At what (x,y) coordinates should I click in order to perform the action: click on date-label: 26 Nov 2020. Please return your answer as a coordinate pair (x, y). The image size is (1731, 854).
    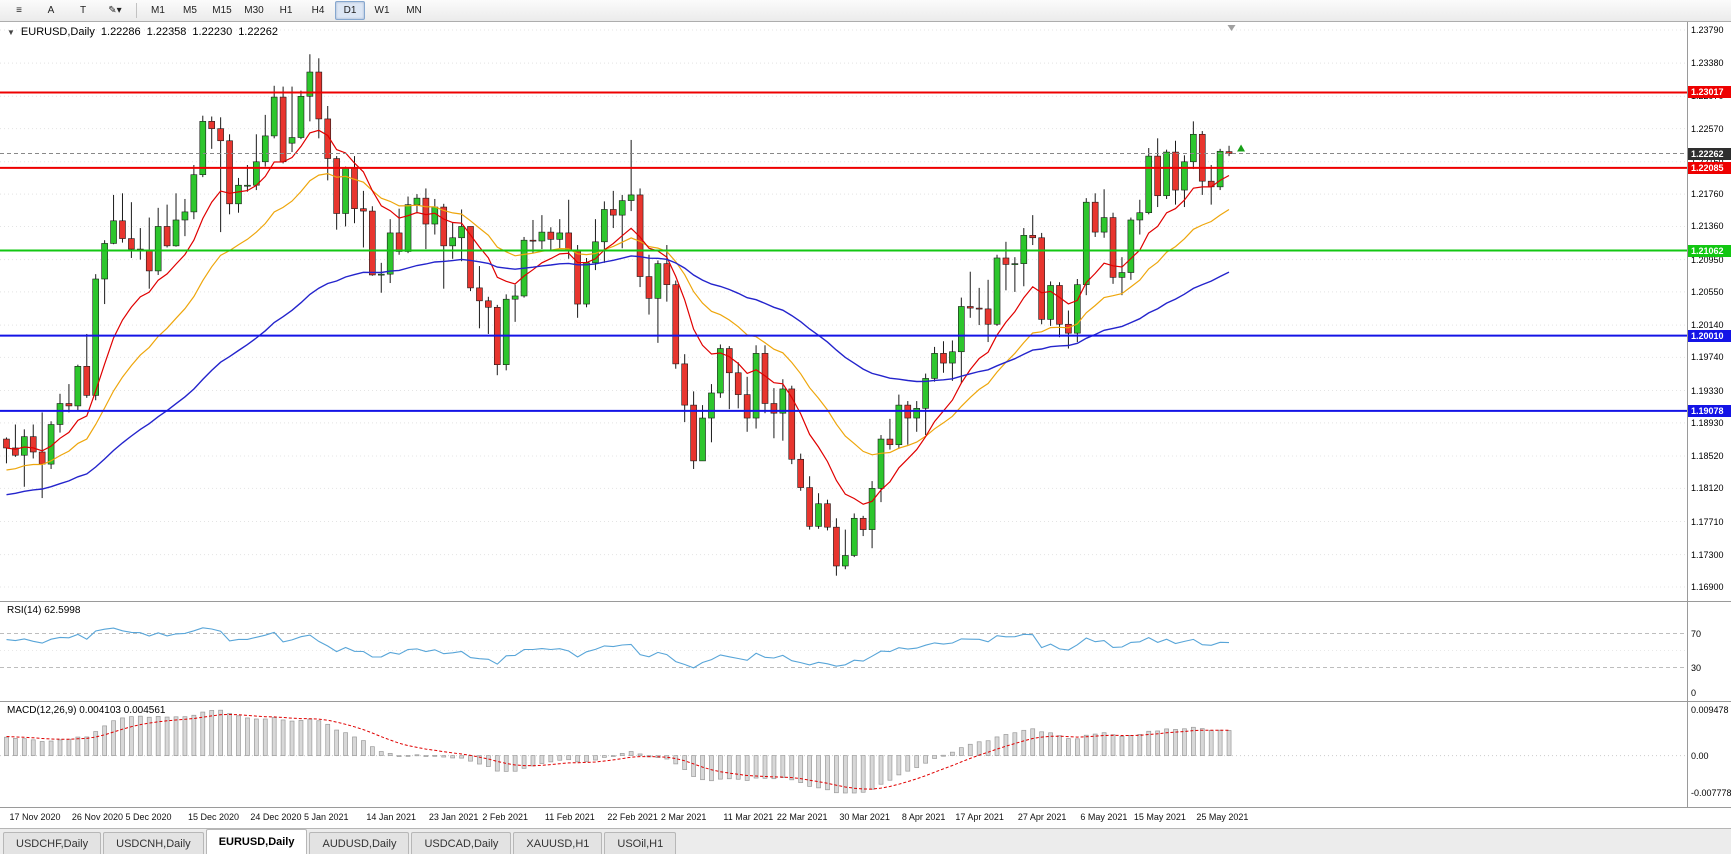
    Looking at the image, I should click on (97, 817).